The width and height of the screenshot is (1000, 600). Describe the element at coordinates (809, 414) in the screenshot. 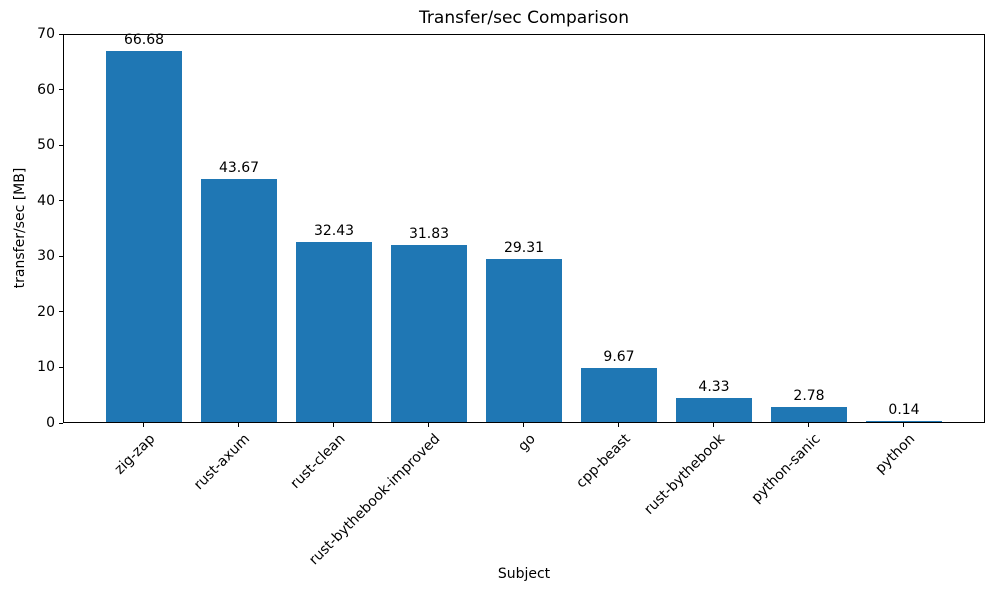

I see `bar-python-sanic` at that location.